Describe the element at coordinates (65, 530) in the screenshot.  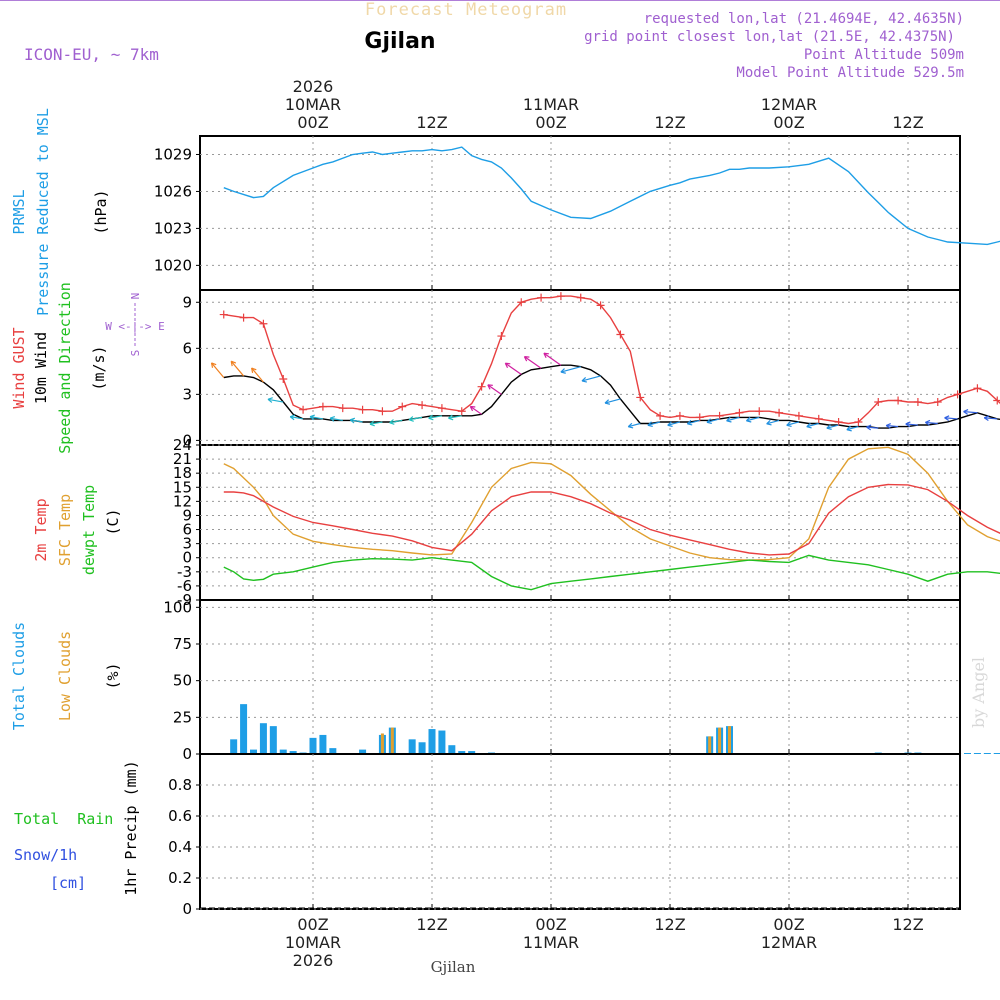
I see `sfc-temp-label: SFC Temp` at that location.